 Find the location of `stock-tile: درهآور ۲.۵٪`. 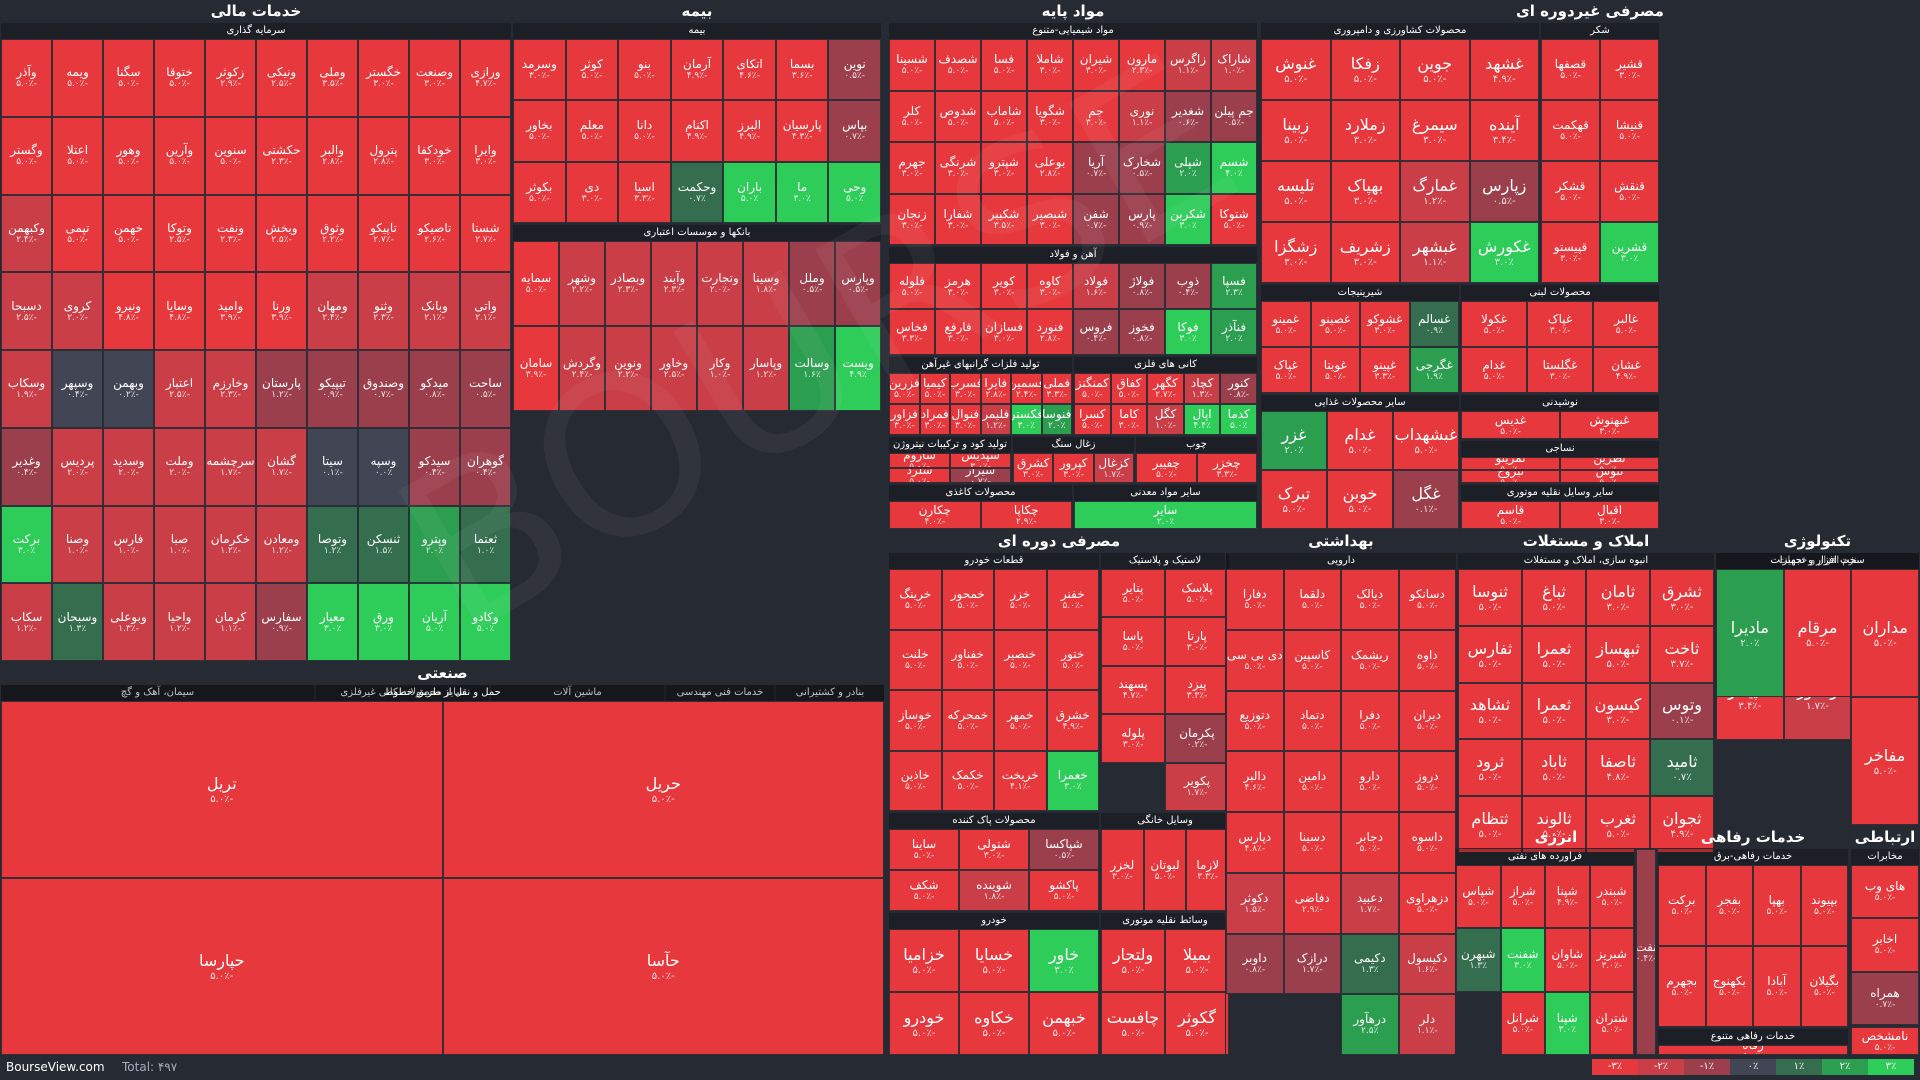

stock-tile: درهآور ۲.۵٪ is located at coordinates (1370, 1024).